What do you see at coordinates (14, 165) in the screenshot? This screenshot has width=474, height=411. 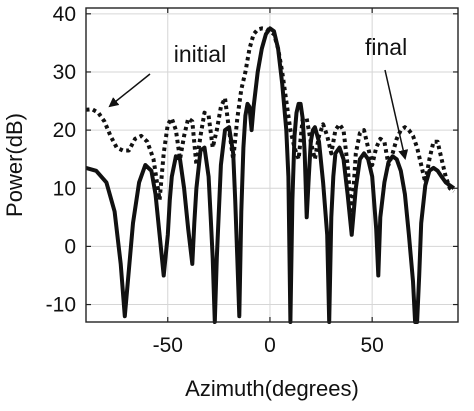 I see `y-axis-label: Power(dB)` at bounding box center [14, 165].